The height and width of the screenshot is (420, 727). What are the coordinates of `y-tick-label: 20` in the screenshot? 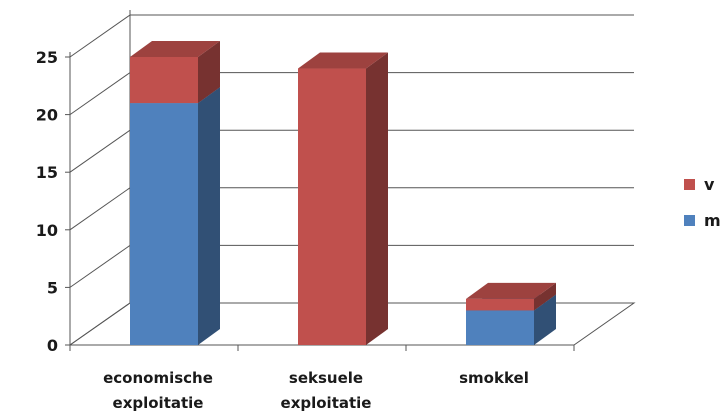 It's located at (47, 115).